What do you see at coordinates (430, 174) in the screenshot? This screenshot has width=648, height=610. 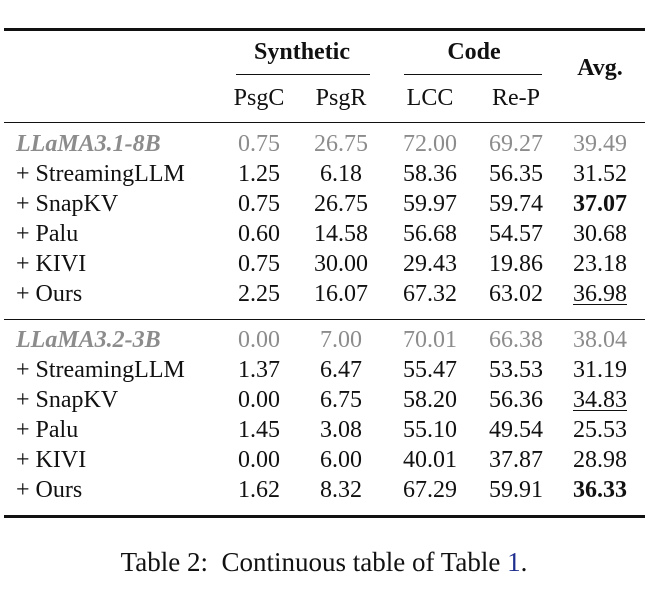 I see `table-cell-lcc: 58.36` at bounding box center [430, 174].